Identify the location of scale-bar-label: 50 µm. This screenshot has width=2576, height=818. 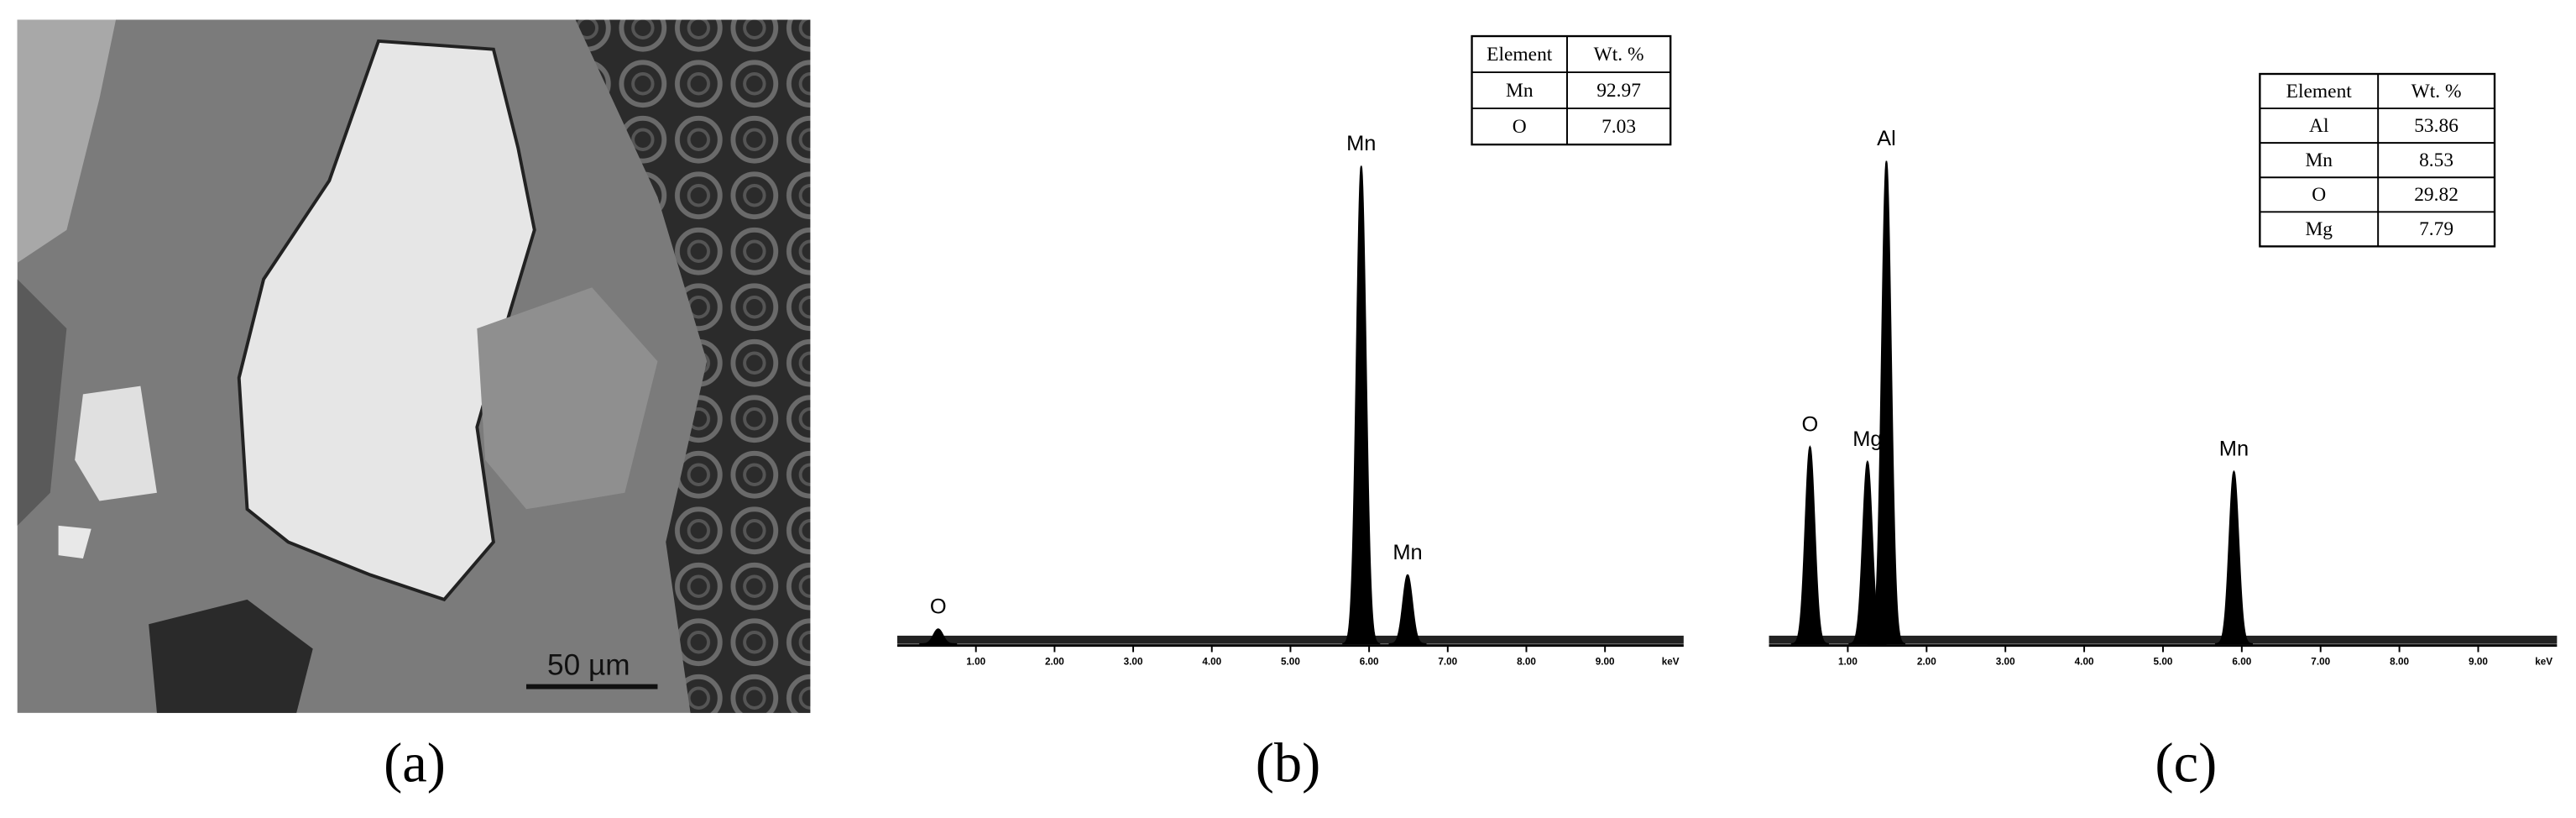
(588, 665).